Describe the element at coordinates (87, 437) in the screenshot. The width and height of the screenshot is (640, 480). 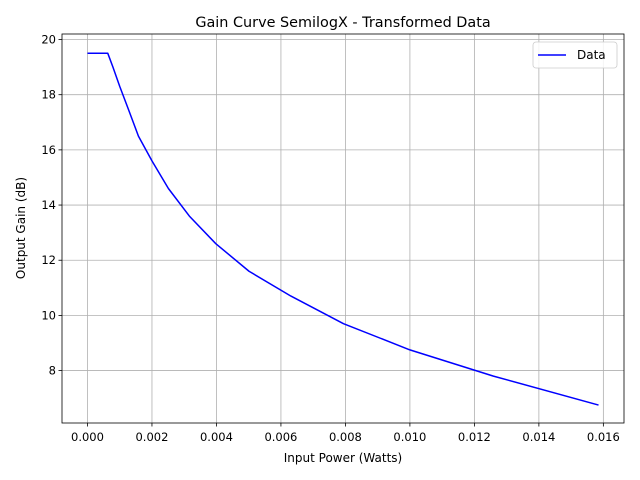
I see `x-tick-label: 0.000` at that location.